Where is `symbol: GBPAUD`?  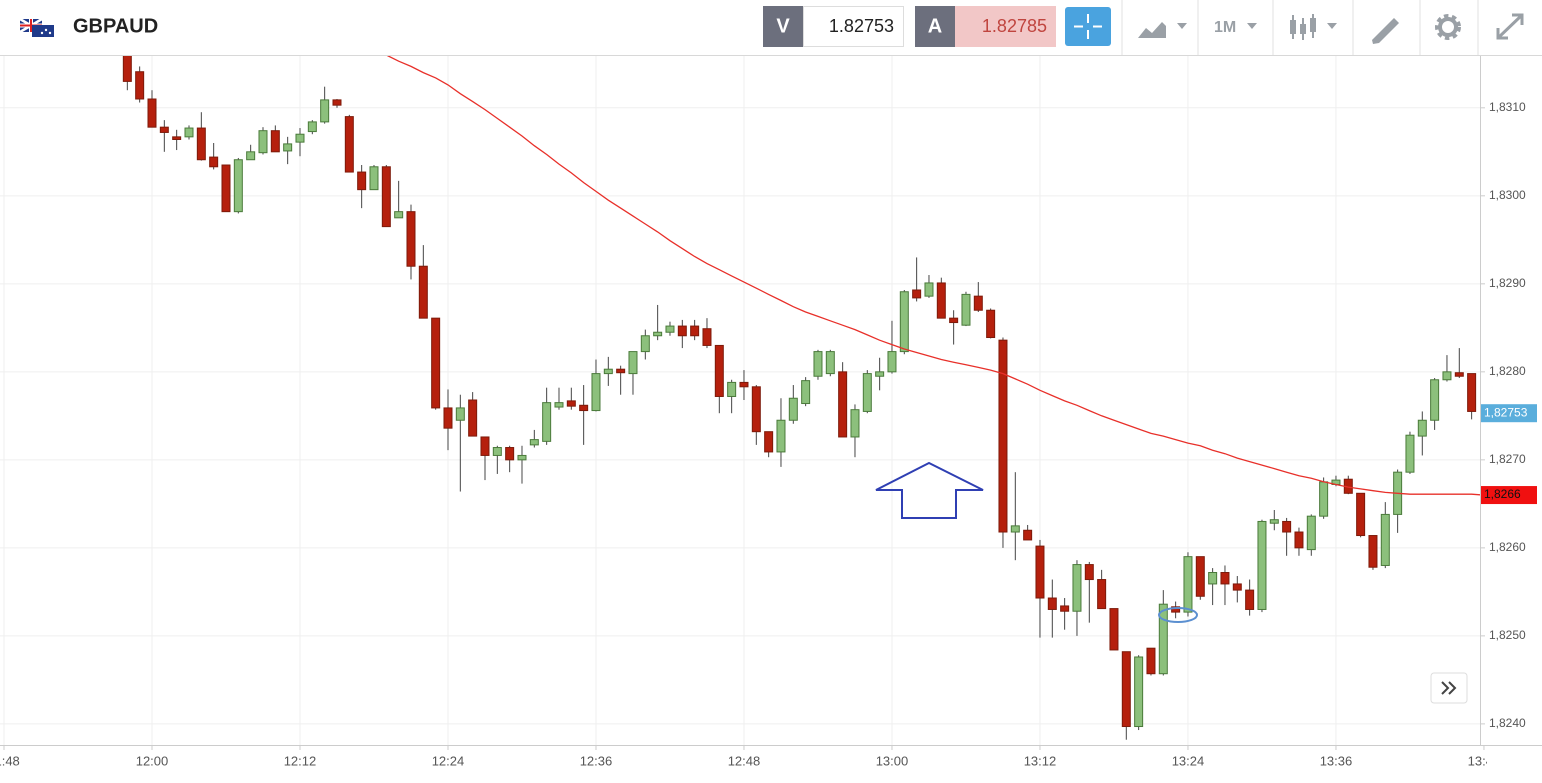 symbol: GBPAUD is located at coordinates (115, 26).